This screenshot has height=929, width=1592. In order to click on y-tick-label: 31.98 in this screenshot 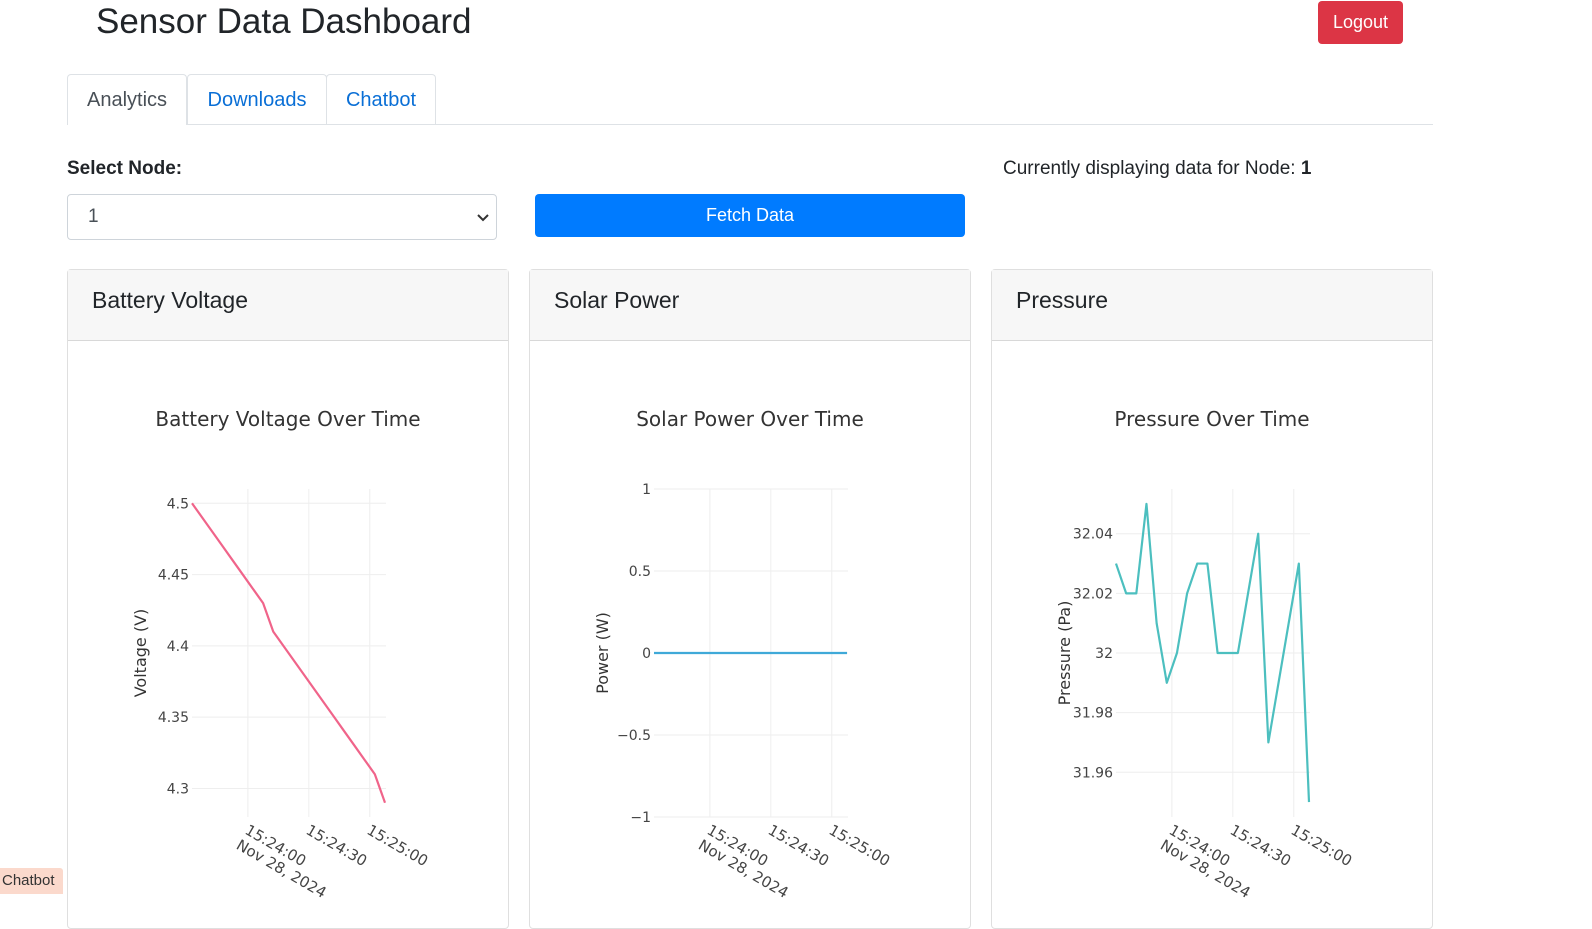, I will do `click(1093, 714)`.